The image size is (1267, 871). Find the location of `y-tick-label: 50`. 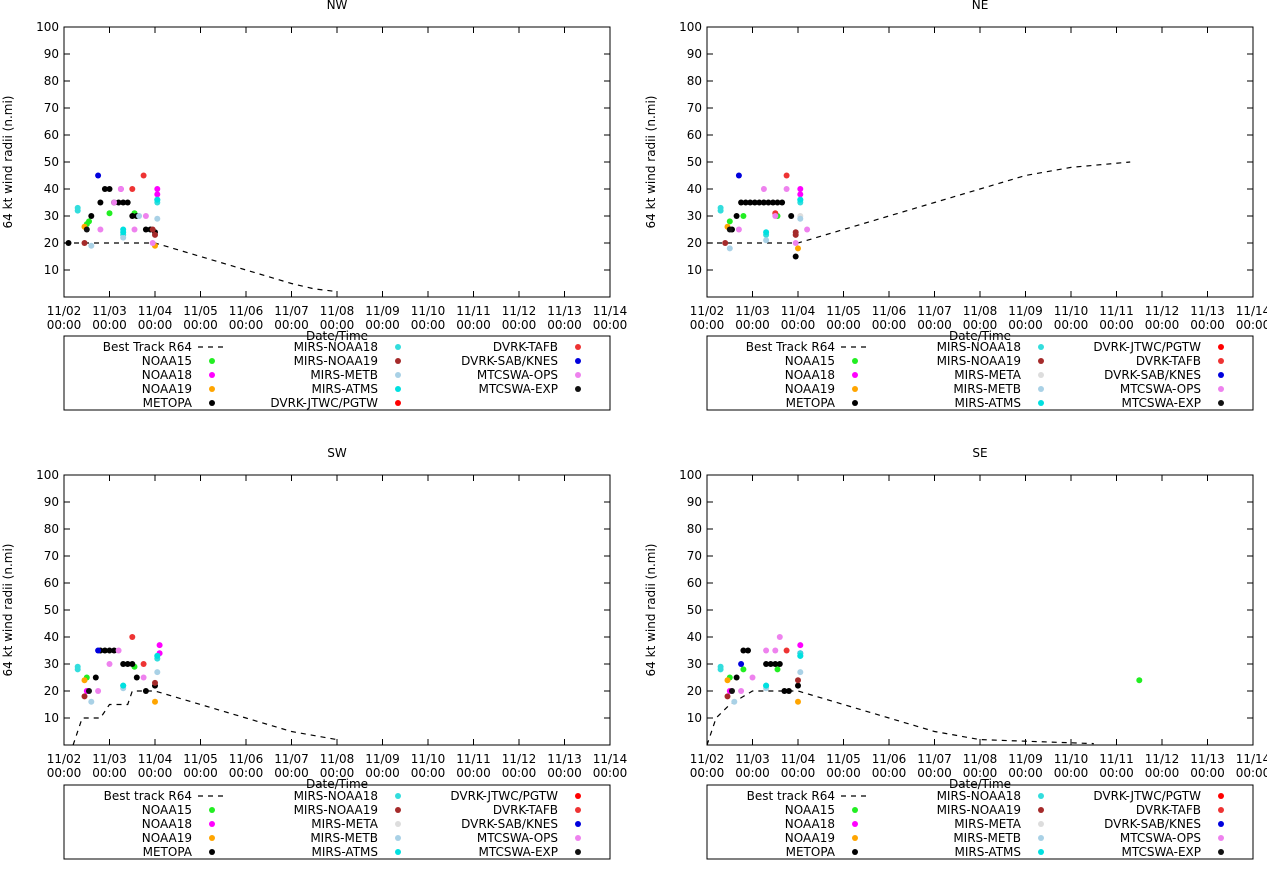

y-tick-label: 50 is located at coordinates (694, 610).